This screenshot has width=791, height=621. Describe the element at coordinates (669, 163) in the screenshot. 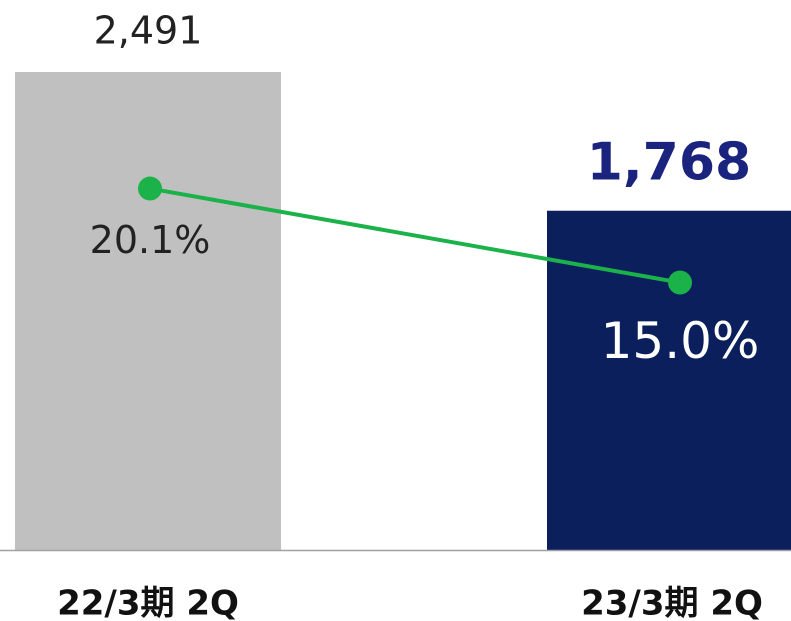

I see `bar-value-label: 1,768` at that location.